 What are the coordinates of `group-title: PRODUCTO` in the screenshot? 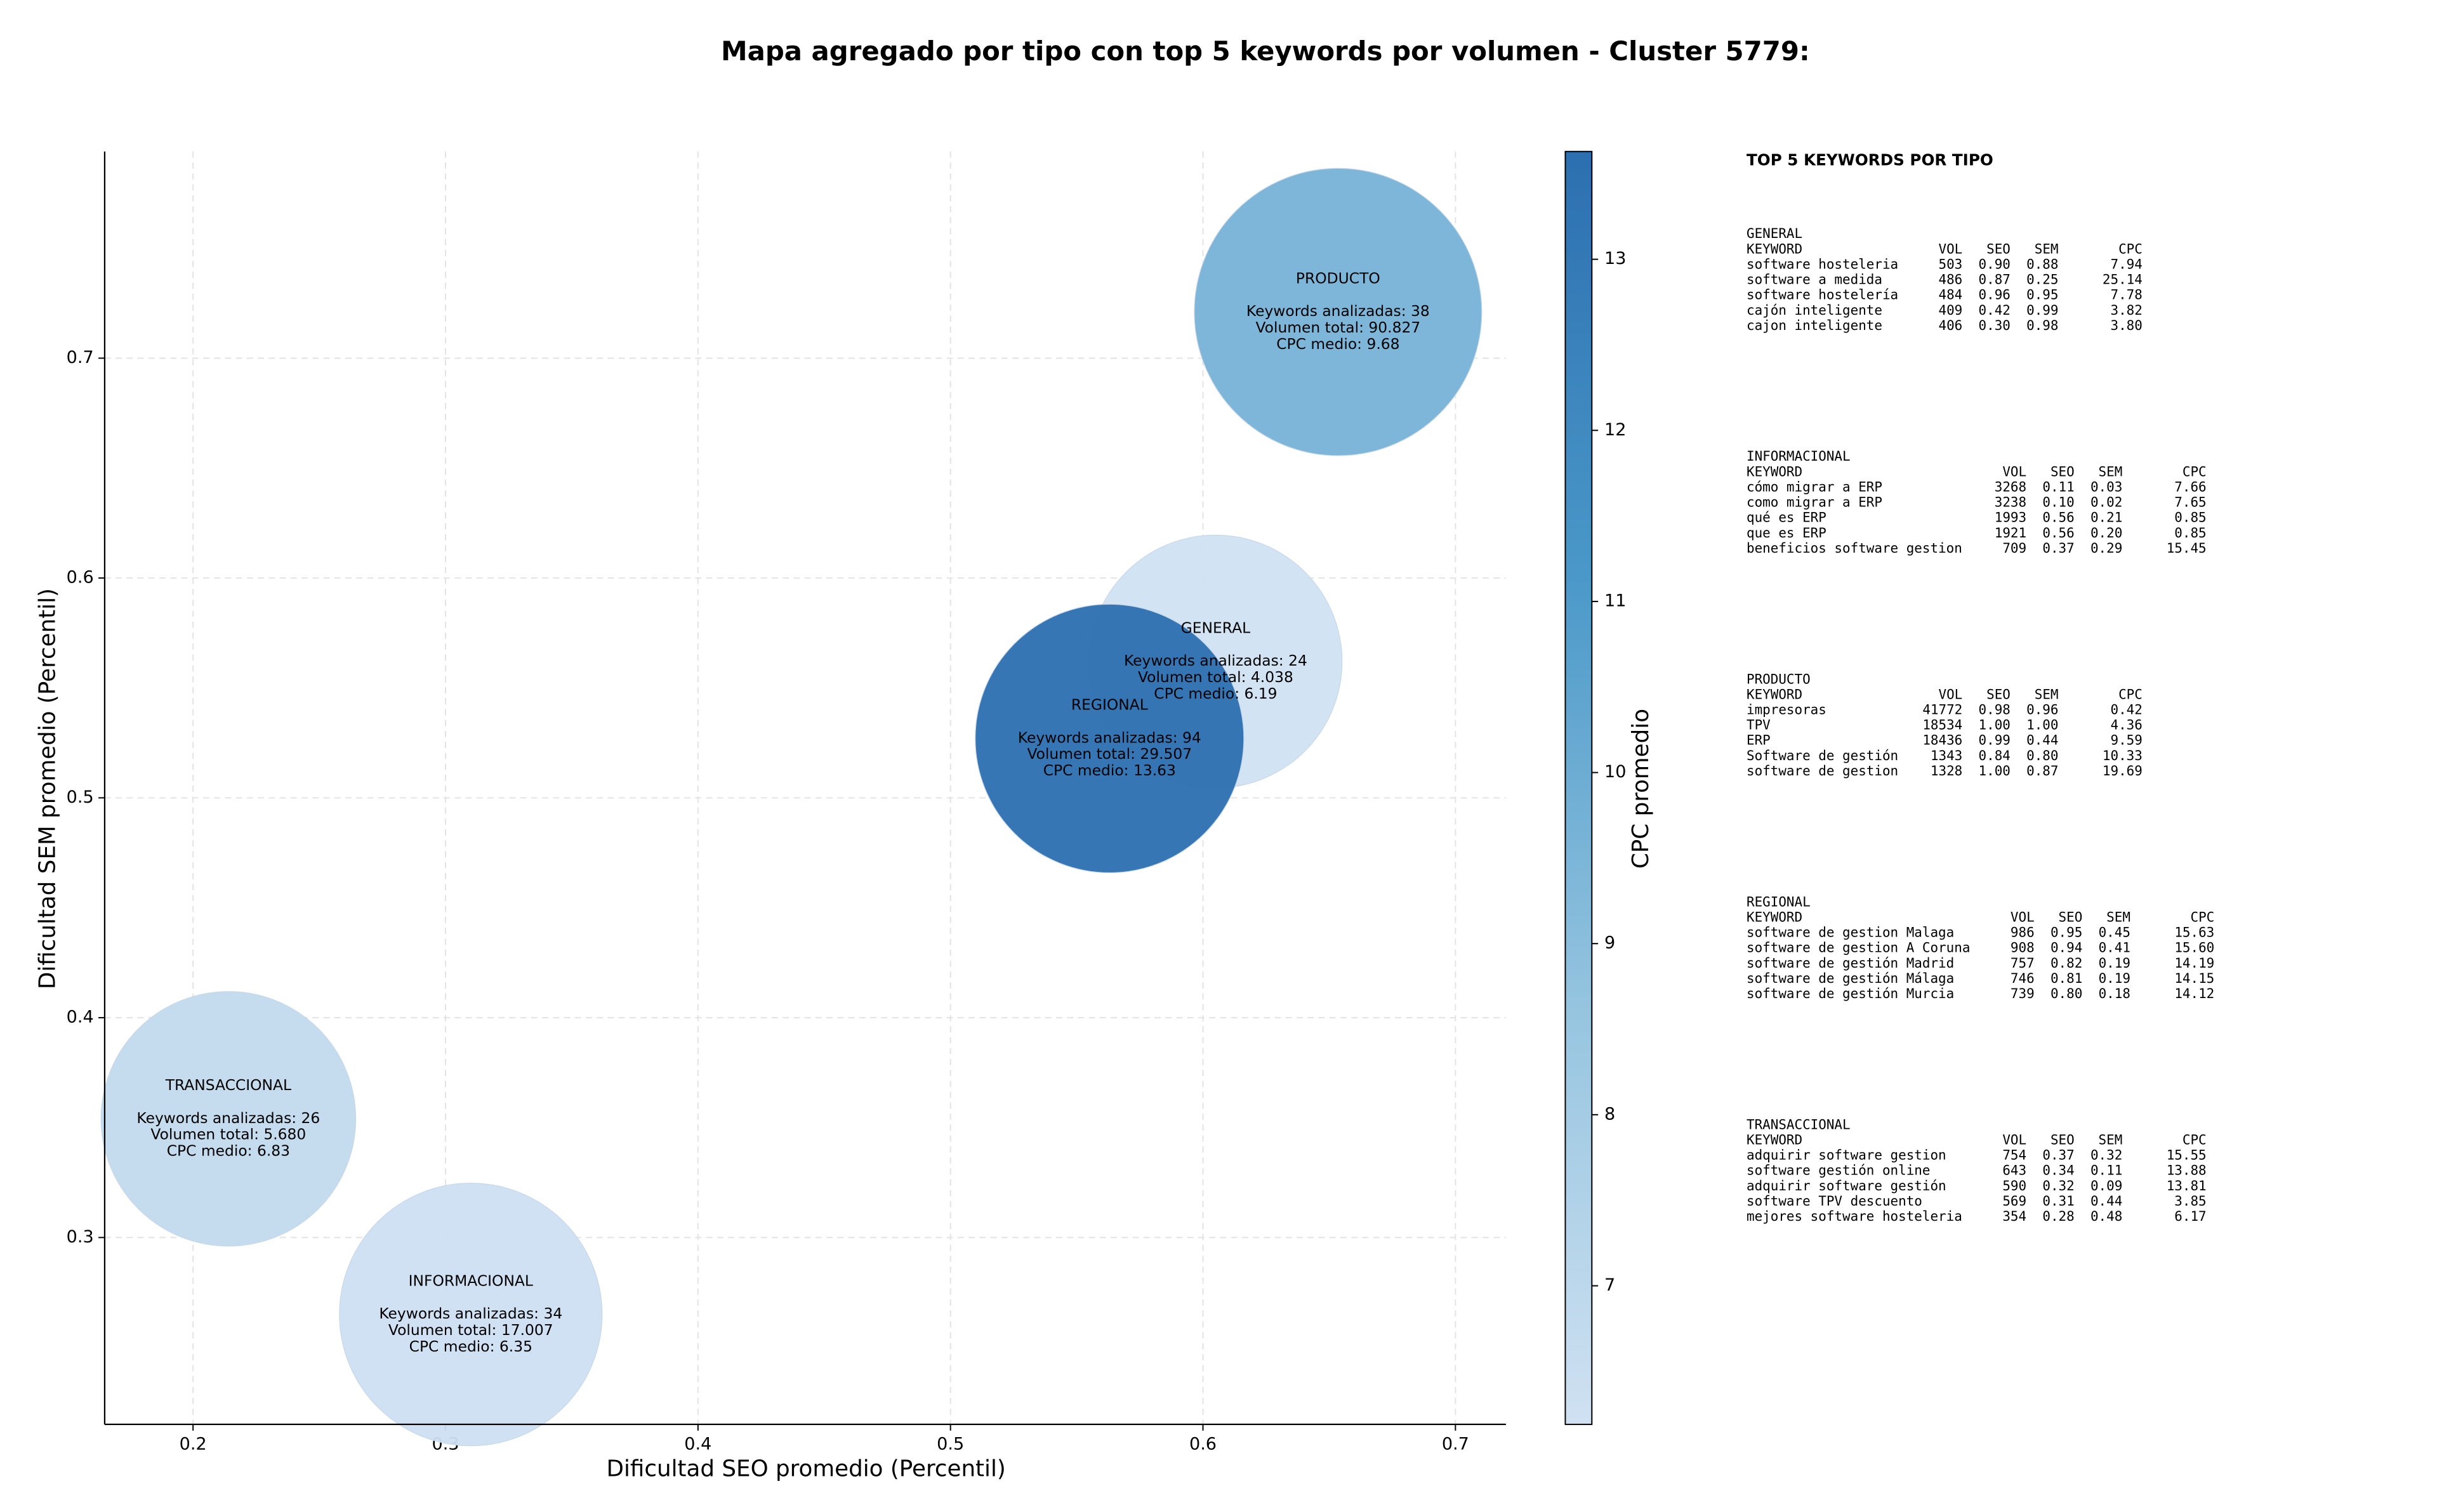 It's located at (1779, 679).